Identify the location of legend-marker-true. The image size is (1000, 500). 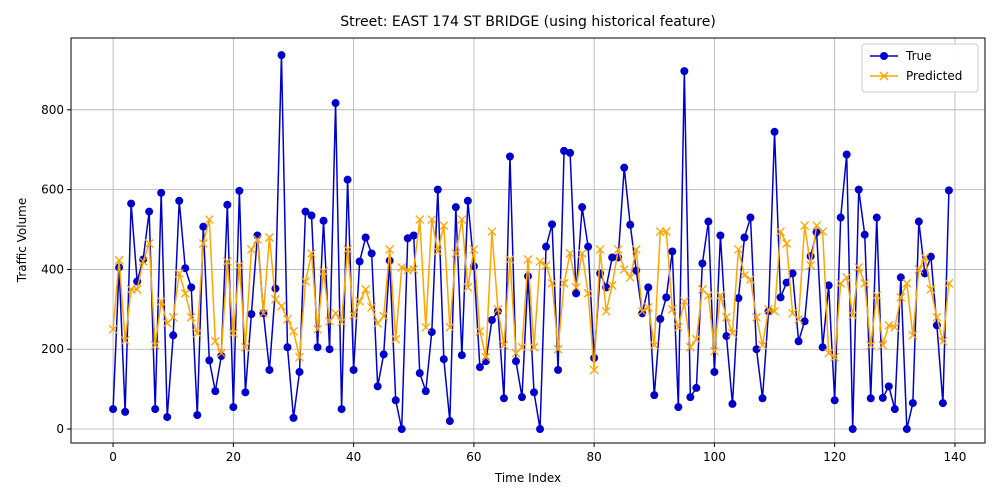
(884, 56).